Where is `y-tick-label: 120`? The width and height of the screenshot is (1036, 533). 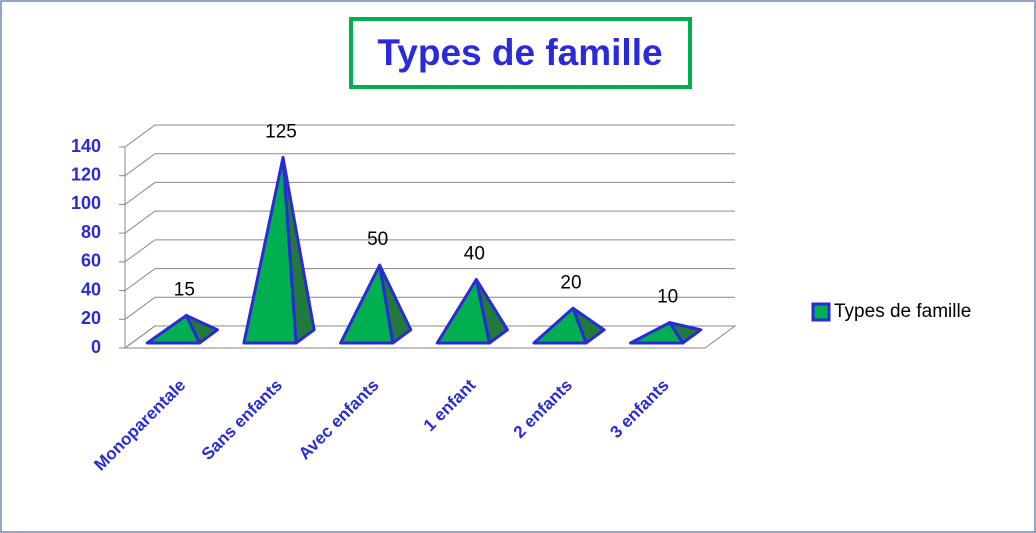 y-tick-label: 120 is located at coordinates (86, 174).